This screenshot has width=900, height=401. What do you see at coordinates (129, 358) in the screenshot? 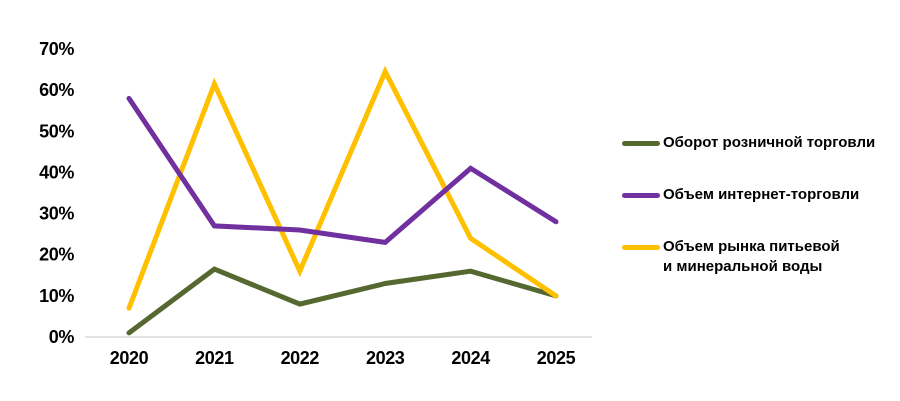
I see `x-tick-label: 2020` at bounding box center [129, 358].